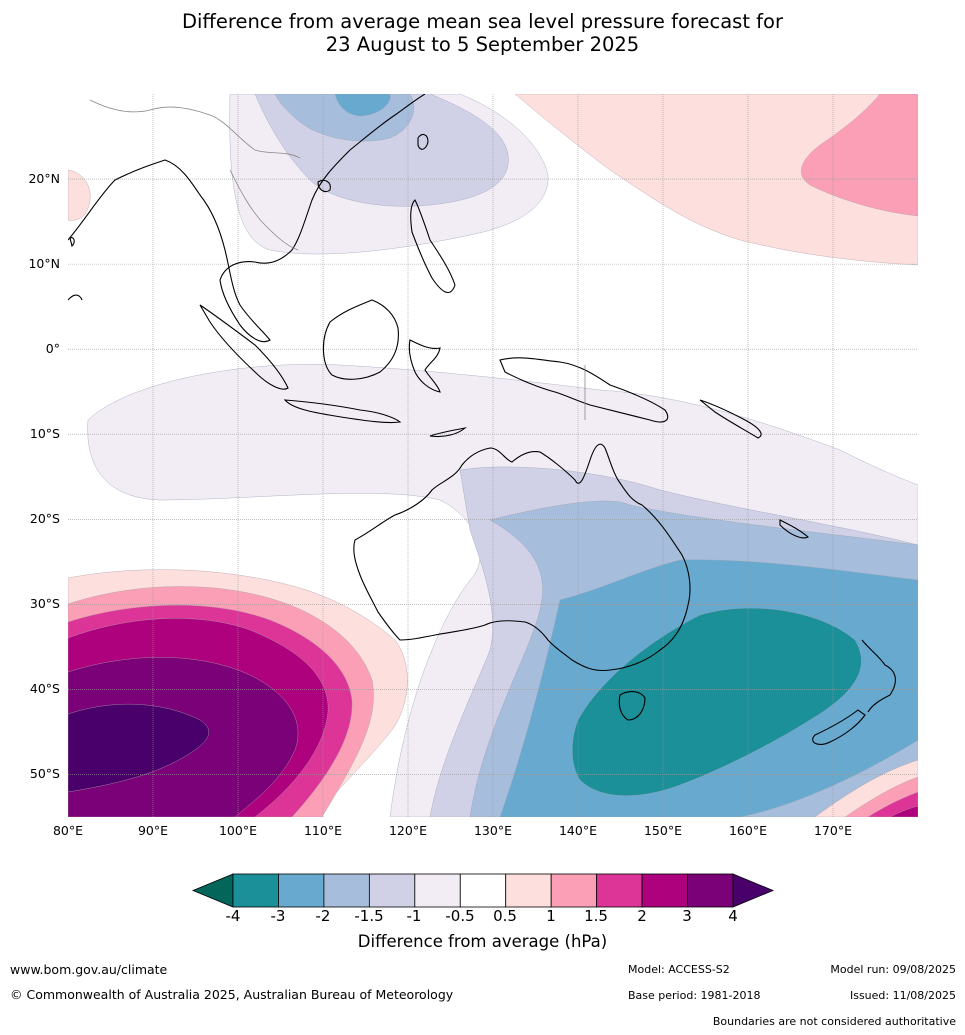 This screenshot has height=1035, width=965. I want to click on colorbar-extend-low, so click(212, 890).